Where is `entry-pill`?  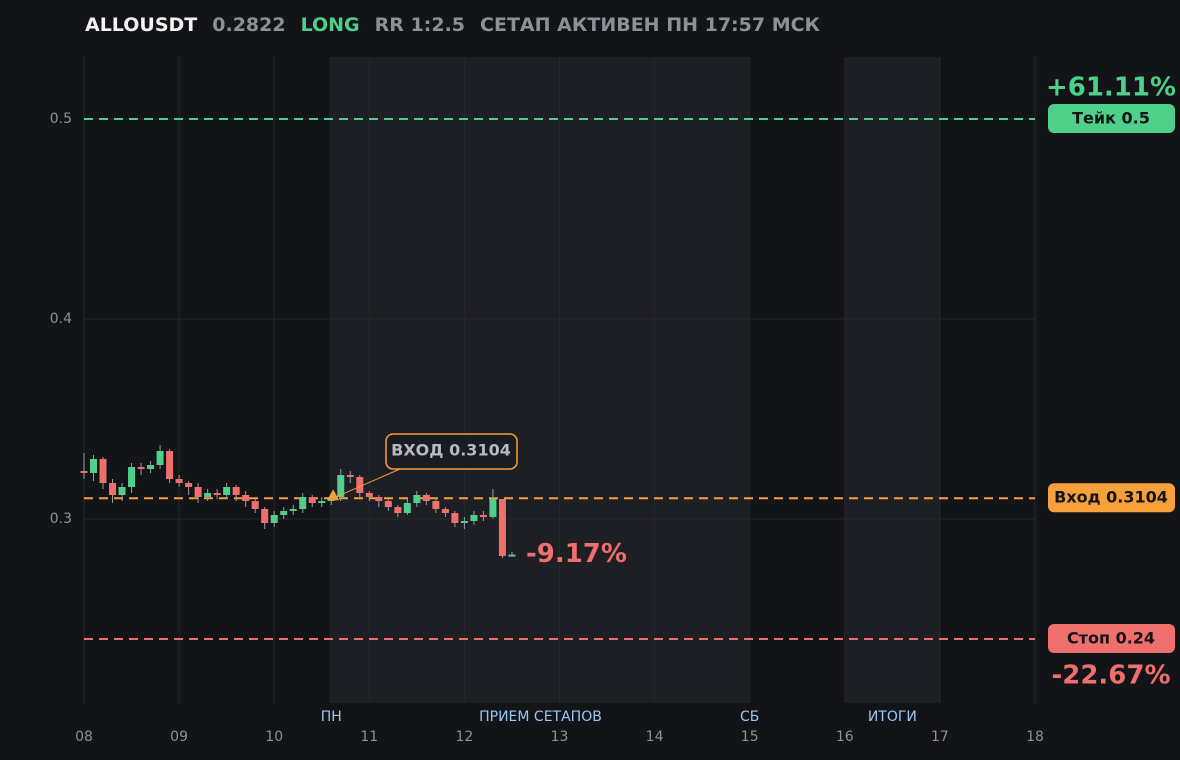
entry-pill is located at coordinates (1111, 498).